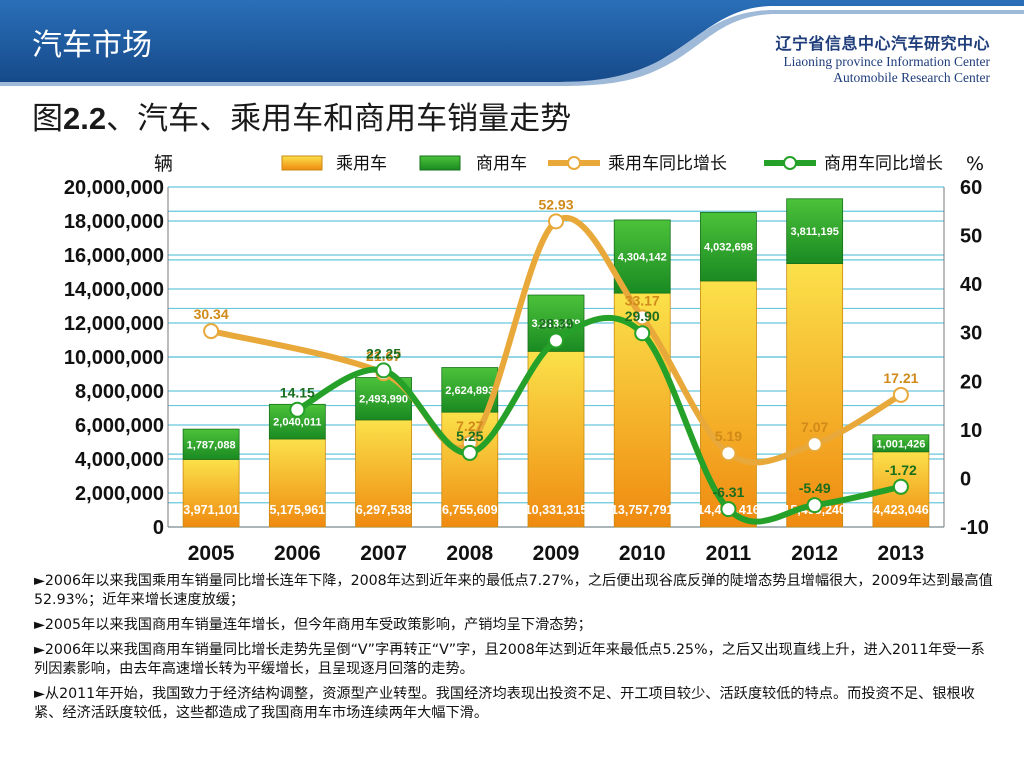 This screenshot has width=1024, height=768. Describe the element at coordinates (971, 285) in the screenshot. I see `y2-tick-label: 40` at that location.